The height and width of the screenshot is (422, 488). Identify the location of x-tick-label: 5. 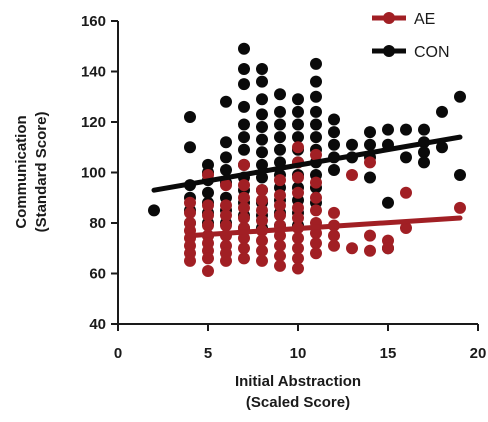
(208, 353).